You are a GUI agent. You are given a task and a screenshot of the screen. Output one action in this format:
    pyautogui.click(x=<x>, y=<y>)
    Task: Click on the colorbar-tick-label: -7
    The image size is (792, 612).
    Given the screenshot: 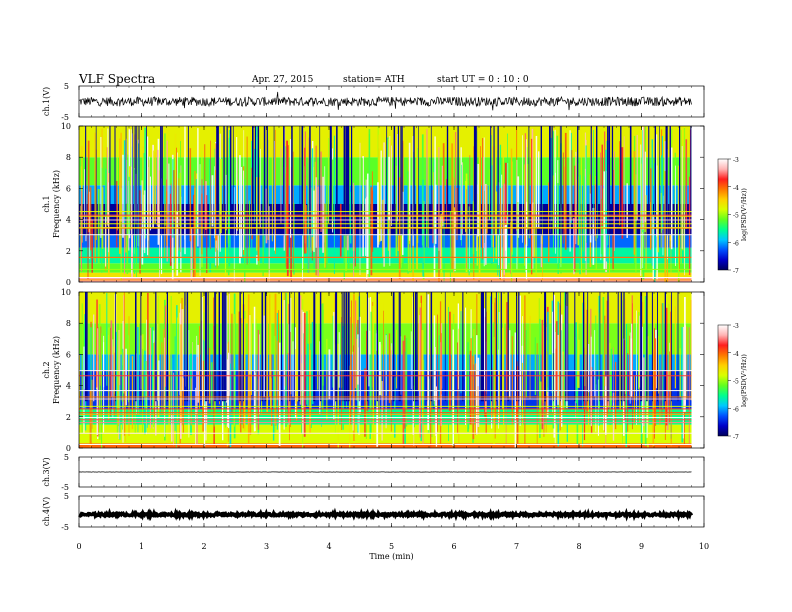 What is the action you would take?
    pyautogui.click(x=736, y=437)
    